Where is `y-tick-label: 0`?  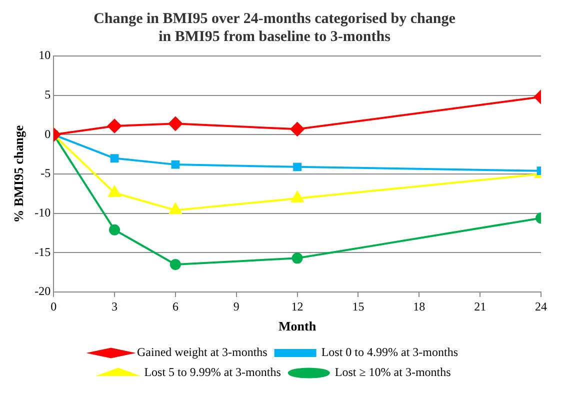
y-tick-label: 0 is located at coordinates (47, 133).